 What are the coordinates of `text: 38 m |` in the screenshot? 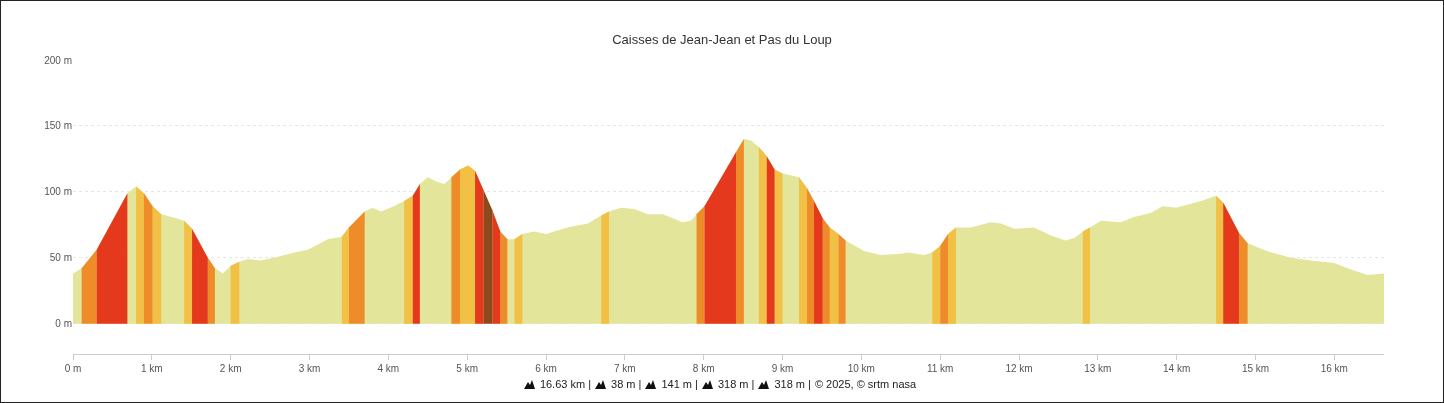 It's located at (626, 384).